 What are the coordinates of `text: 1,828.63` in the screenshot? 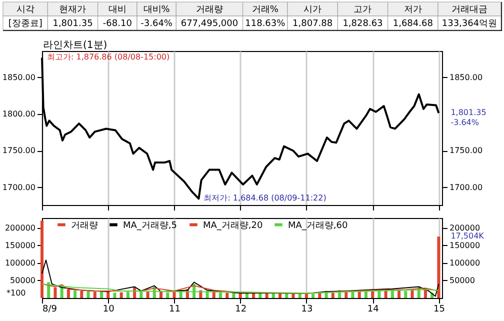 It's located at (362, 24).